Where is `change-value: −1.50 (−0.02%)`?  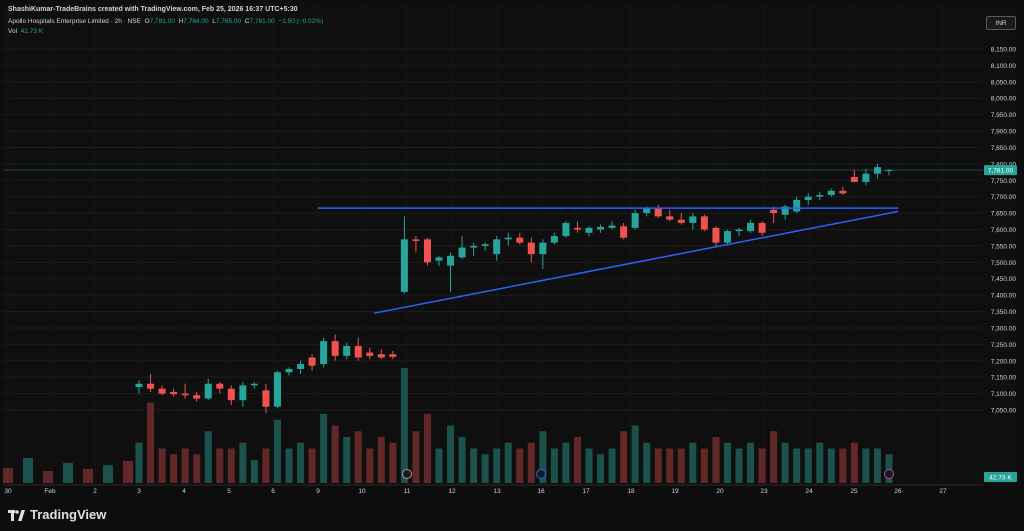
change-value: −1.50 (−0.02%) is located at coordinates (301, 21).